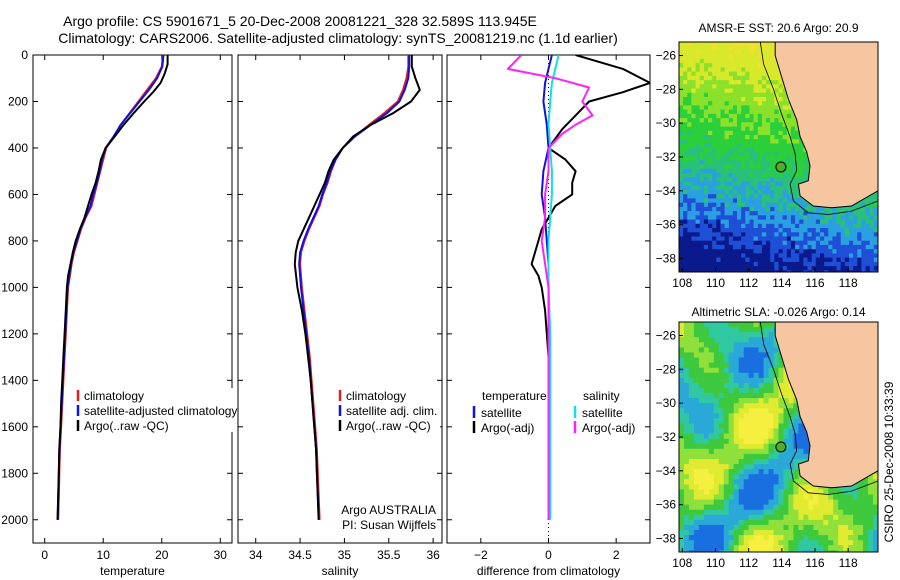  Describe the element at coordinates (601, 396) in the screenshot. I see `legend-header-salinity: salinity` at that location.